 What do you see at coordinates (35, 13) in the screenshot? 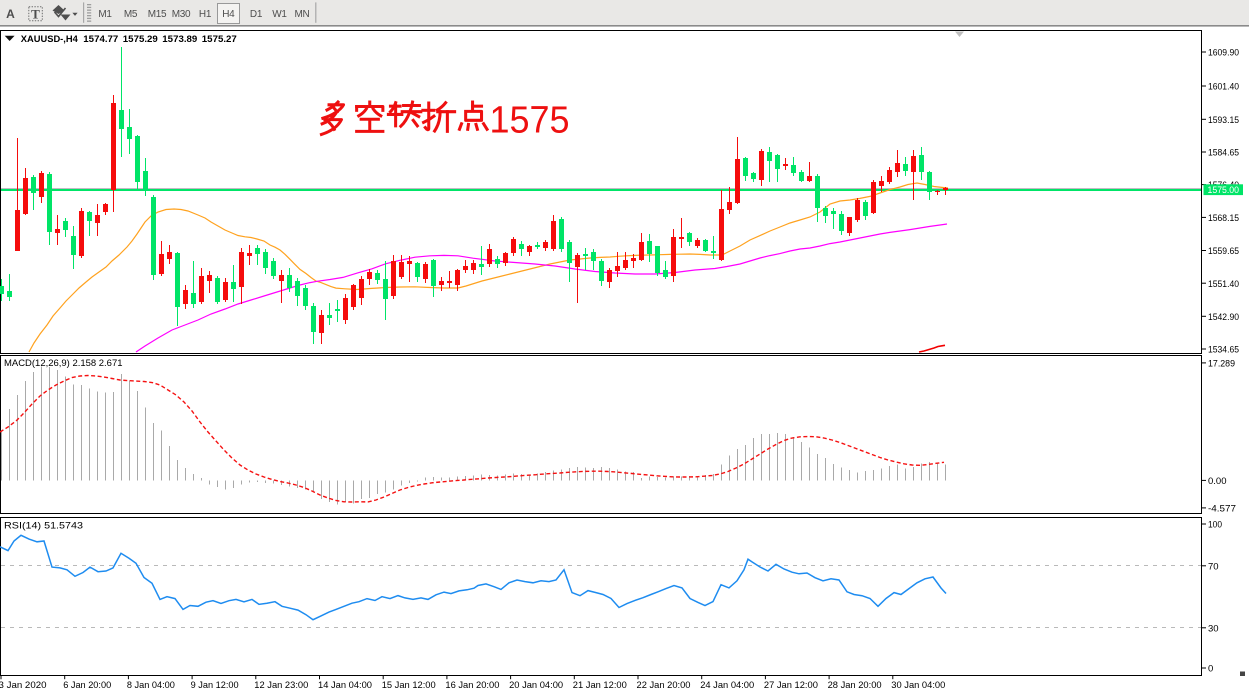
I see `svg-text: T` at bounding box center [35, 13].